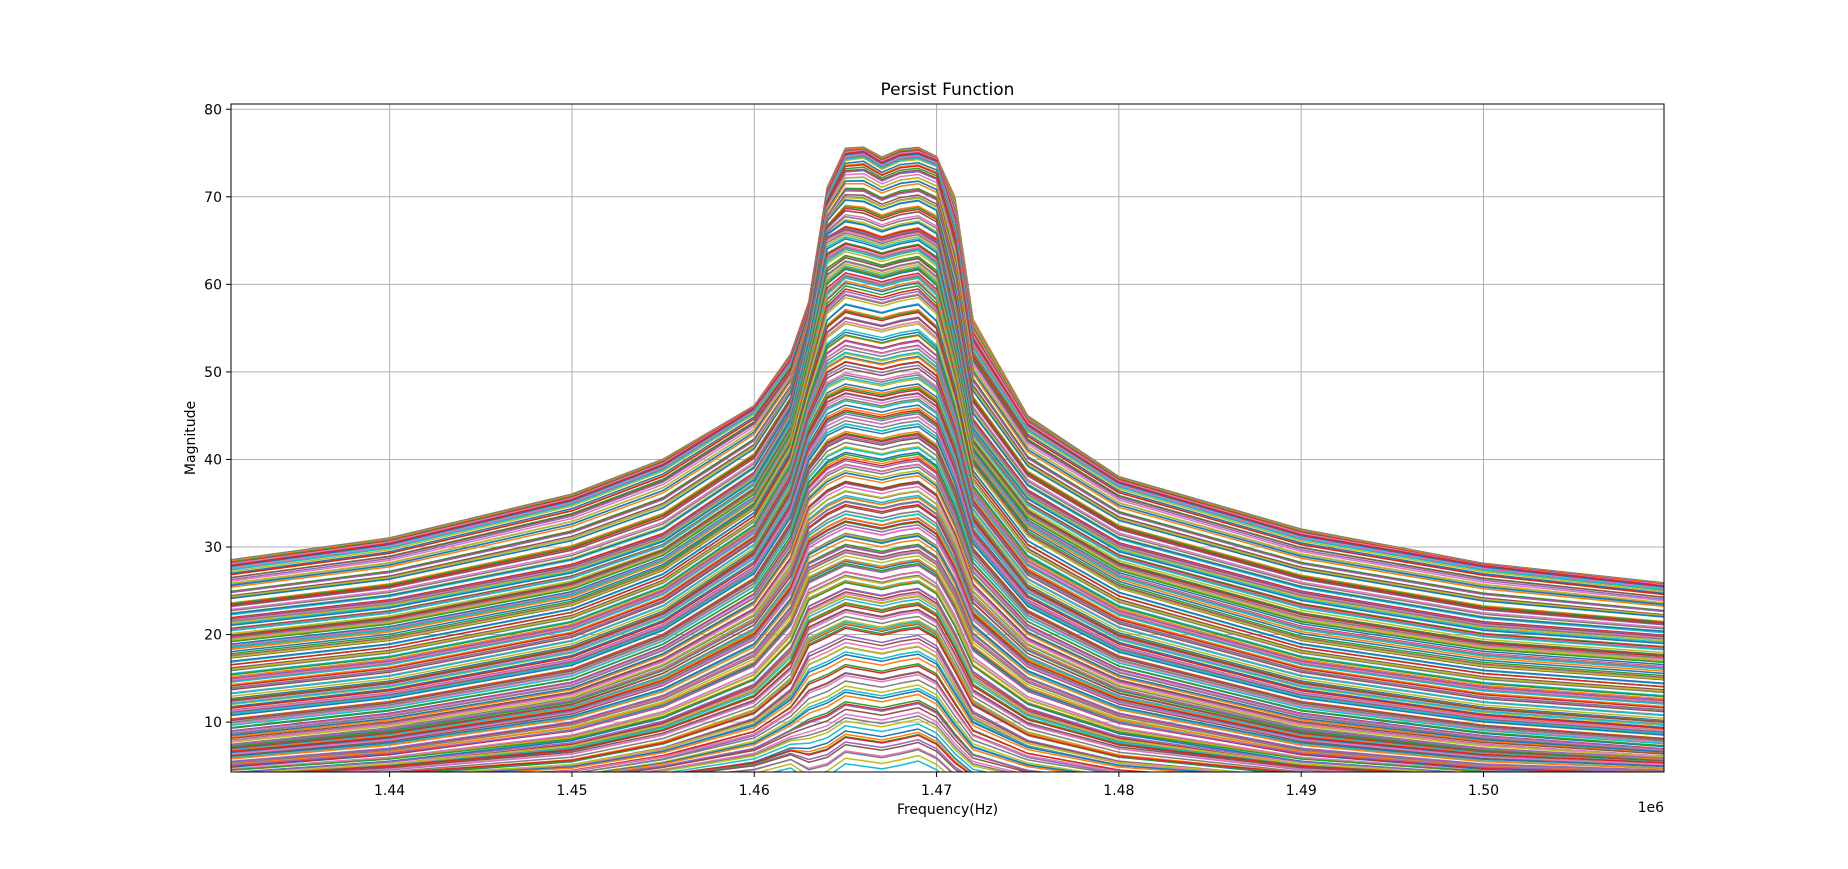  Describe the element at coordinates (213, 636) in the screenshot. I see `y-tick-label: 20` at that location.